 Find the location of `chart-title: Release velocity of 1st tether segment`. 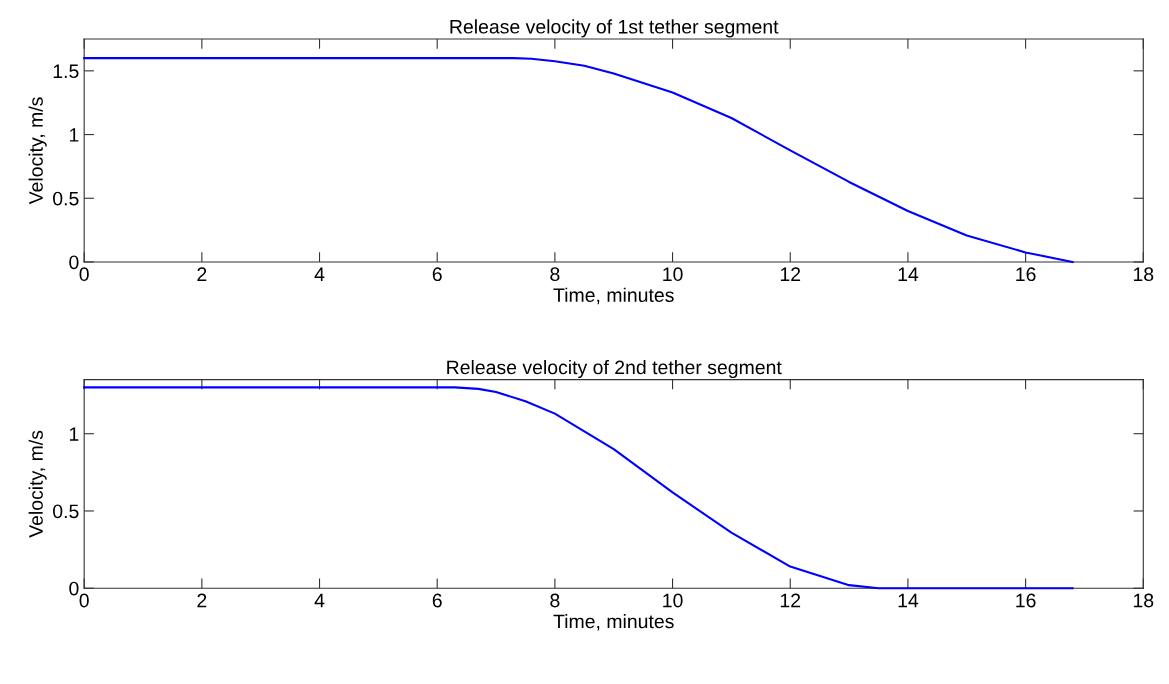

chart-title: Release velocity of 1st tether segment is located at coordinates (614, 28).